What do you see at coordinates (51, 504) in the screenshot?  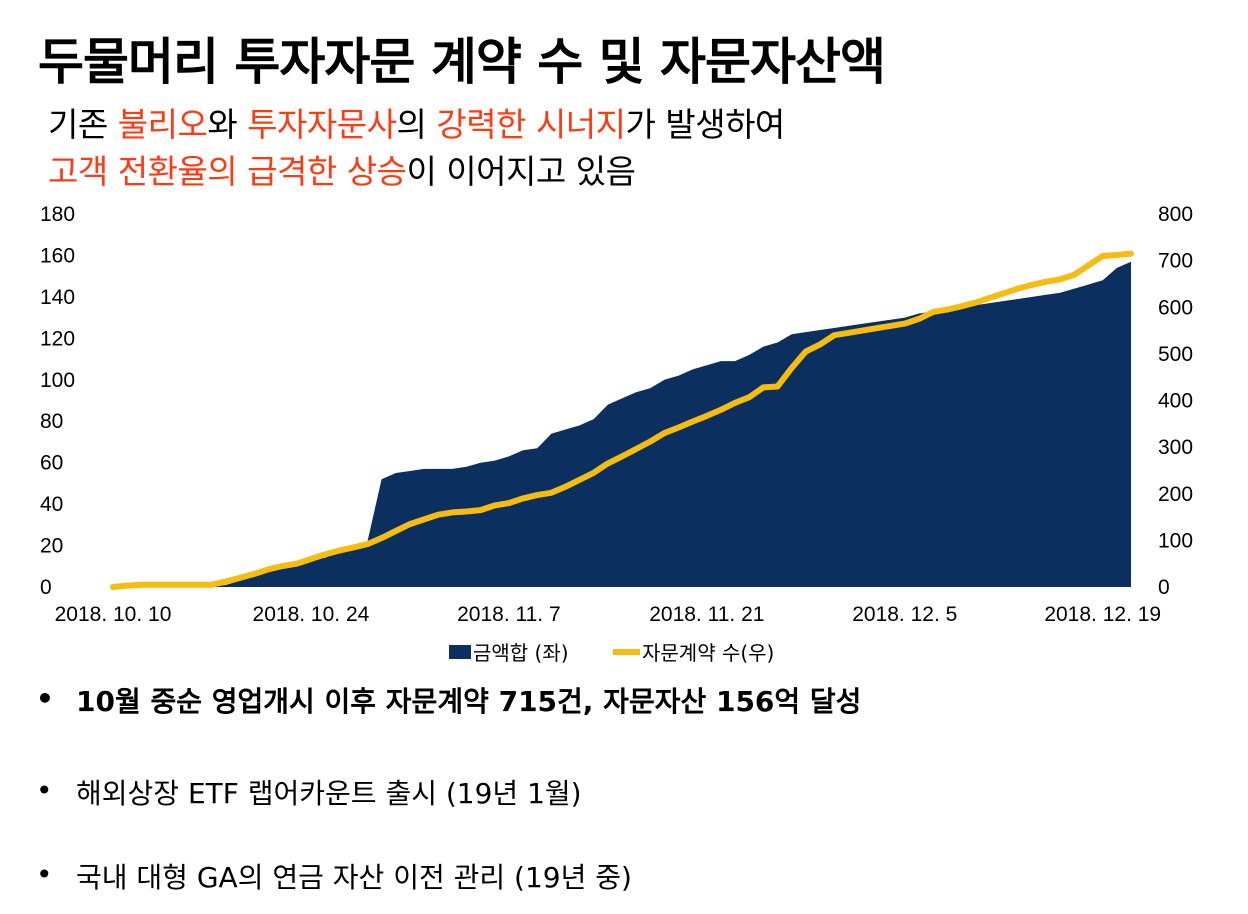 I see `y-left-tick-label: 40` at bounding box center [51, 504].